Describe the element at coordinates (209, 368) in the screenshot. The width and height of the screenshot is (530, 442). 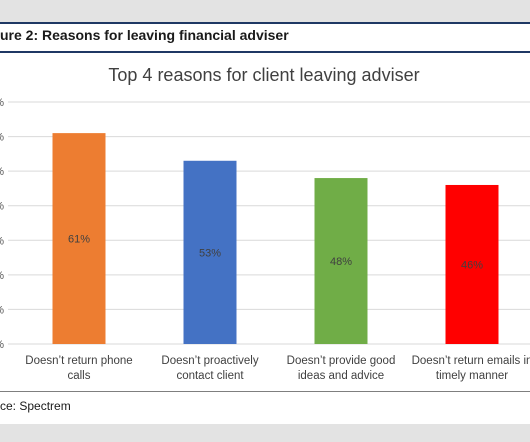
I see `category-label: Doesn’t proactively contact client` at that location.